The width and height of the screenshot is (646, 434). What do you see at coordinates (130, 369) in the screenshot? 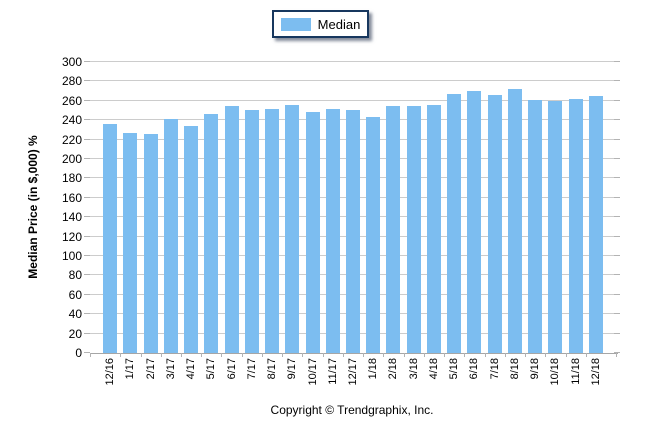
I see `x-tick-label: 1/17` at bounding box center [130, 369].